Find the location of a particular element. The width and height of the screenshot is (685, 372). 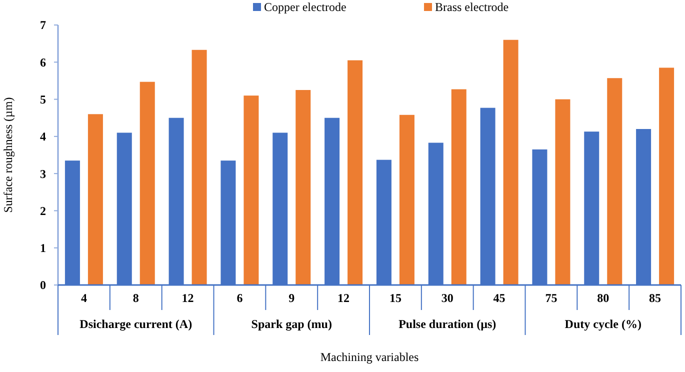

text: Dsicharge current (A) is located at coordinates (136, 324).